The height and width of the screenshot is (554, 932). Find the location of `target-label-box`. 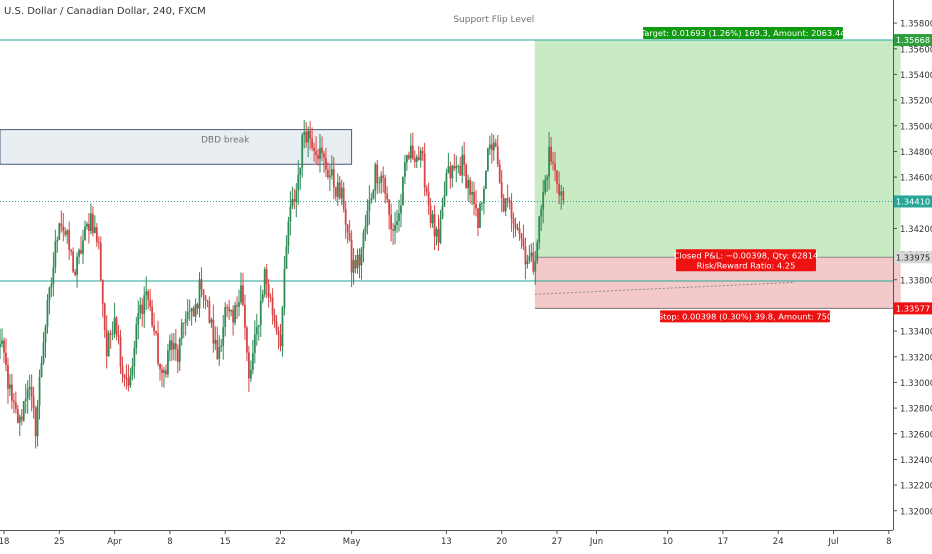

target-label-box is located at coordinates (743, 33).